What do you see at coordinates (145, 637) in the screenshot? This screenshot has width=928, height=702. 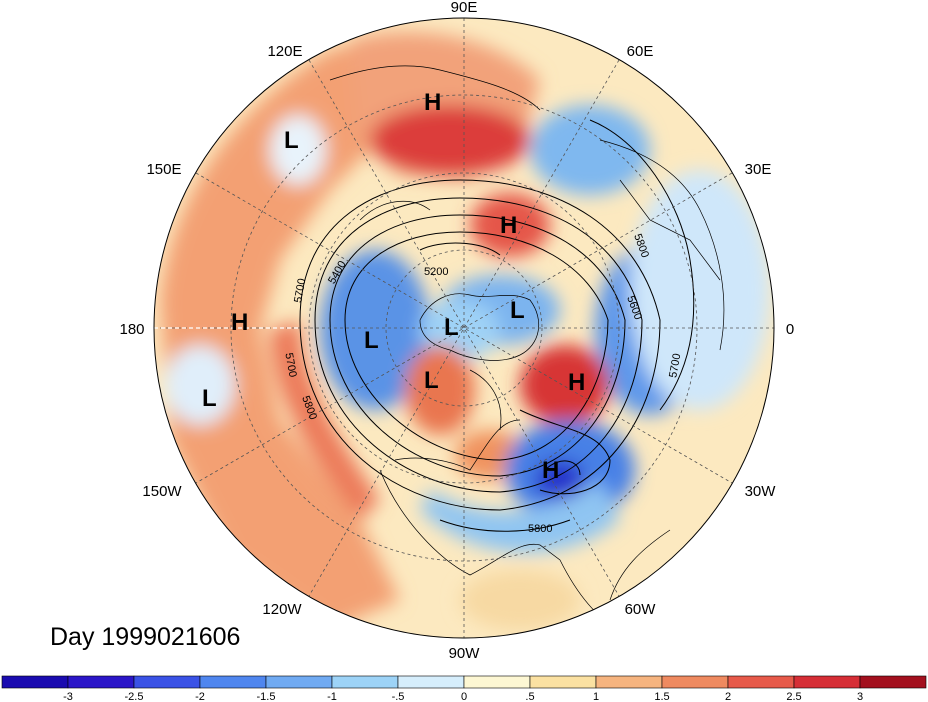 I see `day-label: Day 1999021606` at bounding box center [145, 637].